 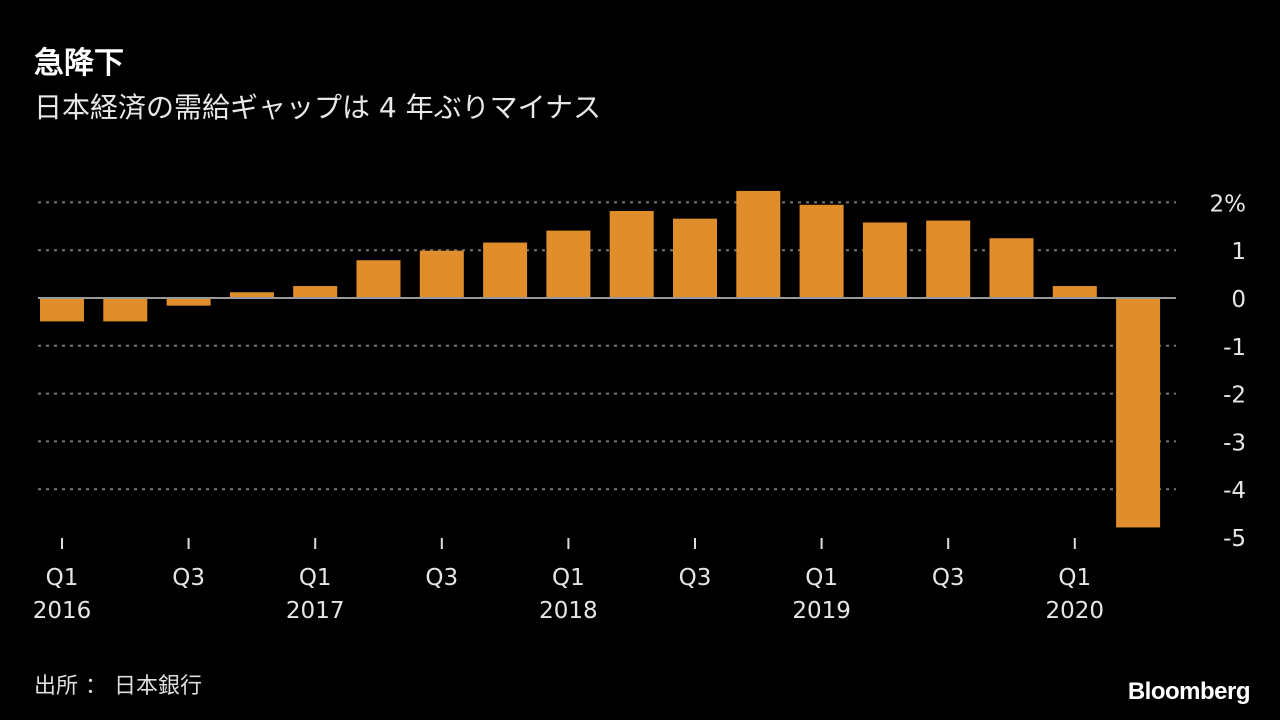 What do you see at coordinates (79, 63) in the screenshot?
I see `chart-title: 急降下` at bounding box center [79, 63].